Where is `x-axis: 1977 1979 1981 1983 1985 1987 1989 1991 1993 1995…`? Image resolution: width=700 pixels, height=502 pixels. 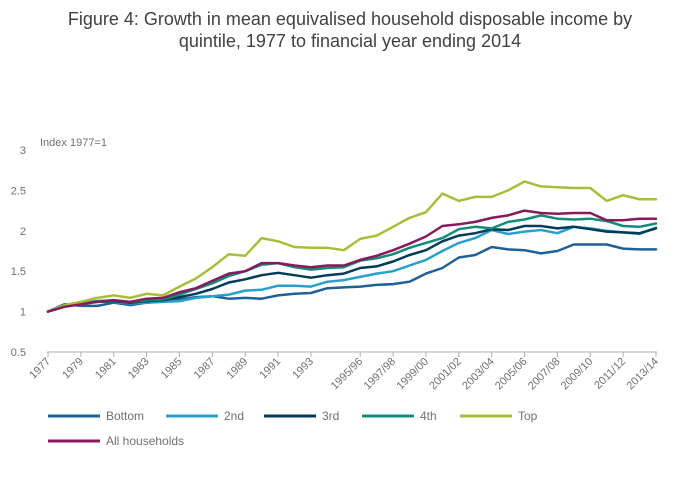 x-axis: 1977 1979 1981 1983 1985 1987 1989 1991 1993 1995… is located at coordinates (344, 372).